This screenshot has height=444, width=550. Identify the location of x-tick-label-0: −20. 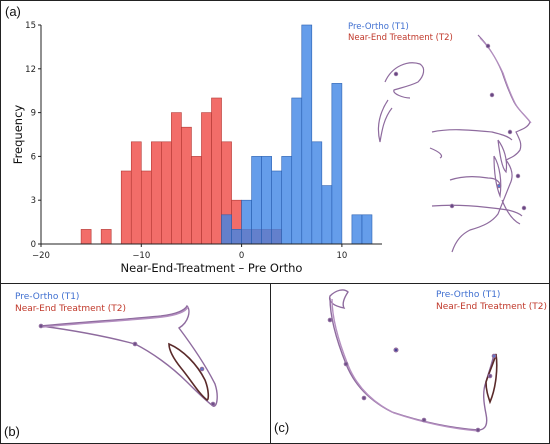
(41, 256).